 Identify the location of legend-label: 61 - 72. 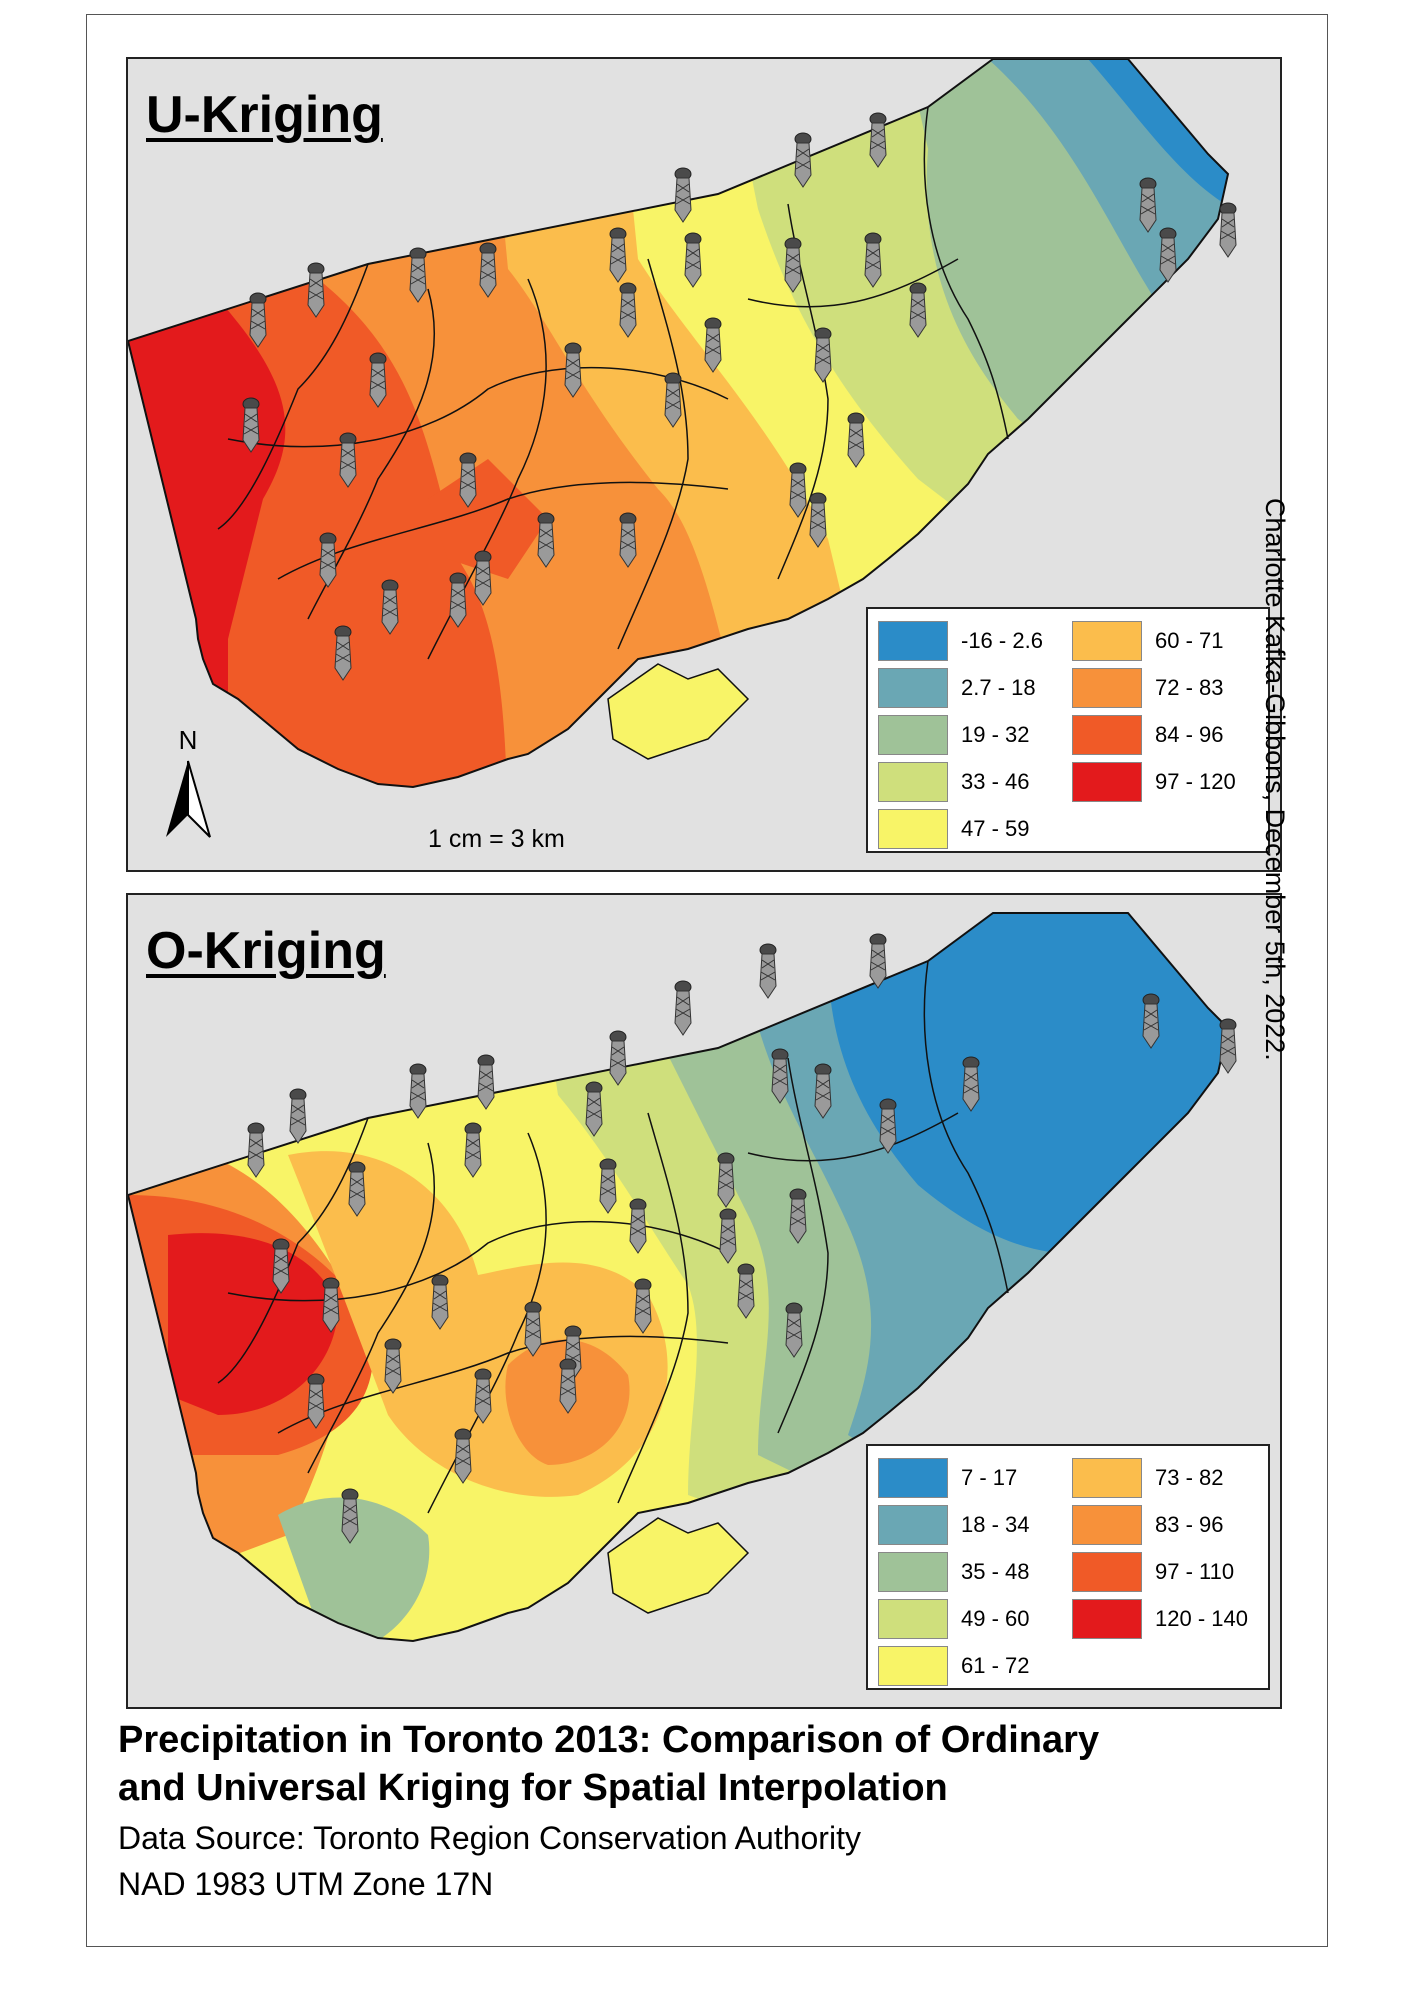
(995, 1665).